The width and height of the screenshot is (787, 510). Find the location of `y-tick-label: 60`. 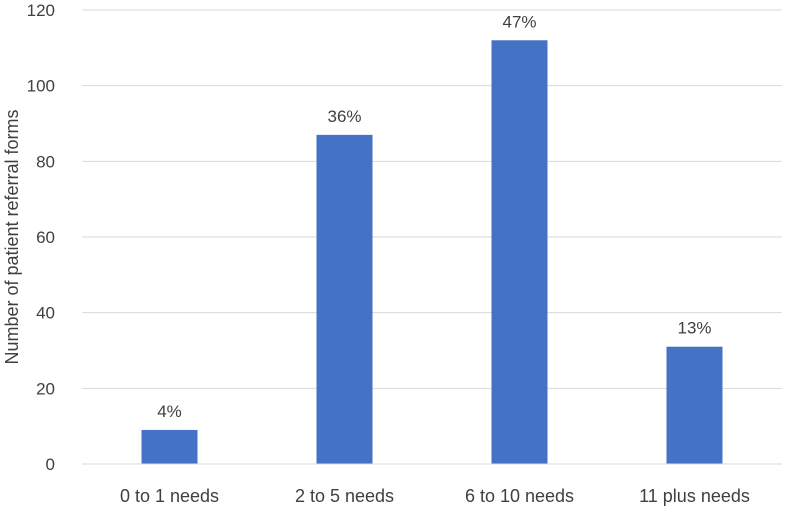

y-tick-label: 60 is located at coordinates (45, 237).